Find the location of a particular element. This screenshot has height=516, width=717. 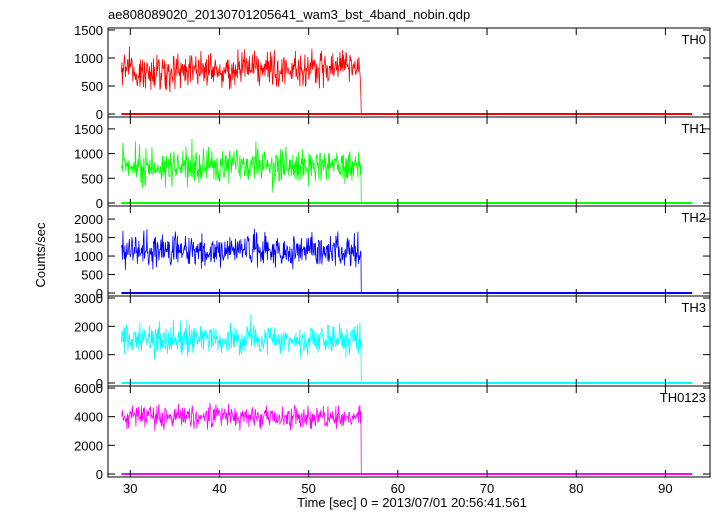

x-axis-label: Time [sec] 0 = 2013/07/01 20:56:41.561 is located at coordinates (412, 502).